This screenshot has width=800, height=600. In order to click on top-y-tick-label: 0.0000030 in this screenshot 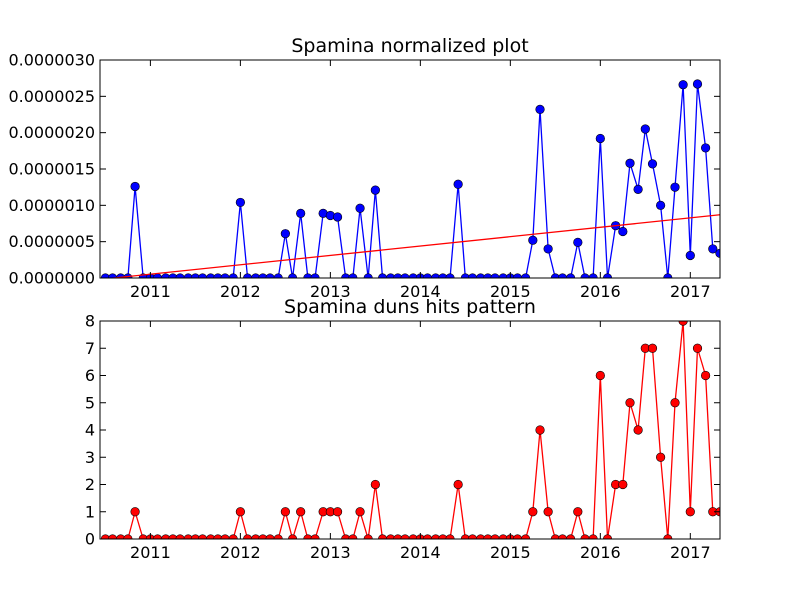, I will do `click(51, 60)`.